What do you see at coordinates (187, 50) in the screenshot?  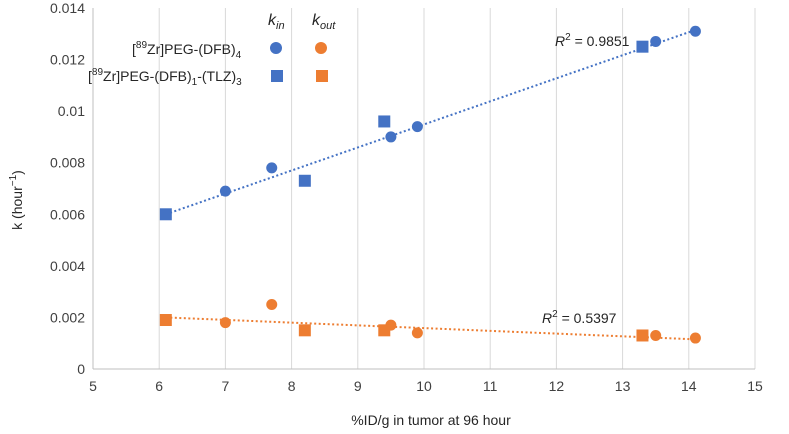 I see `legend-label-dfb4: [89Zr]PEG-(DFB)4` at bounding box center [187, 50].